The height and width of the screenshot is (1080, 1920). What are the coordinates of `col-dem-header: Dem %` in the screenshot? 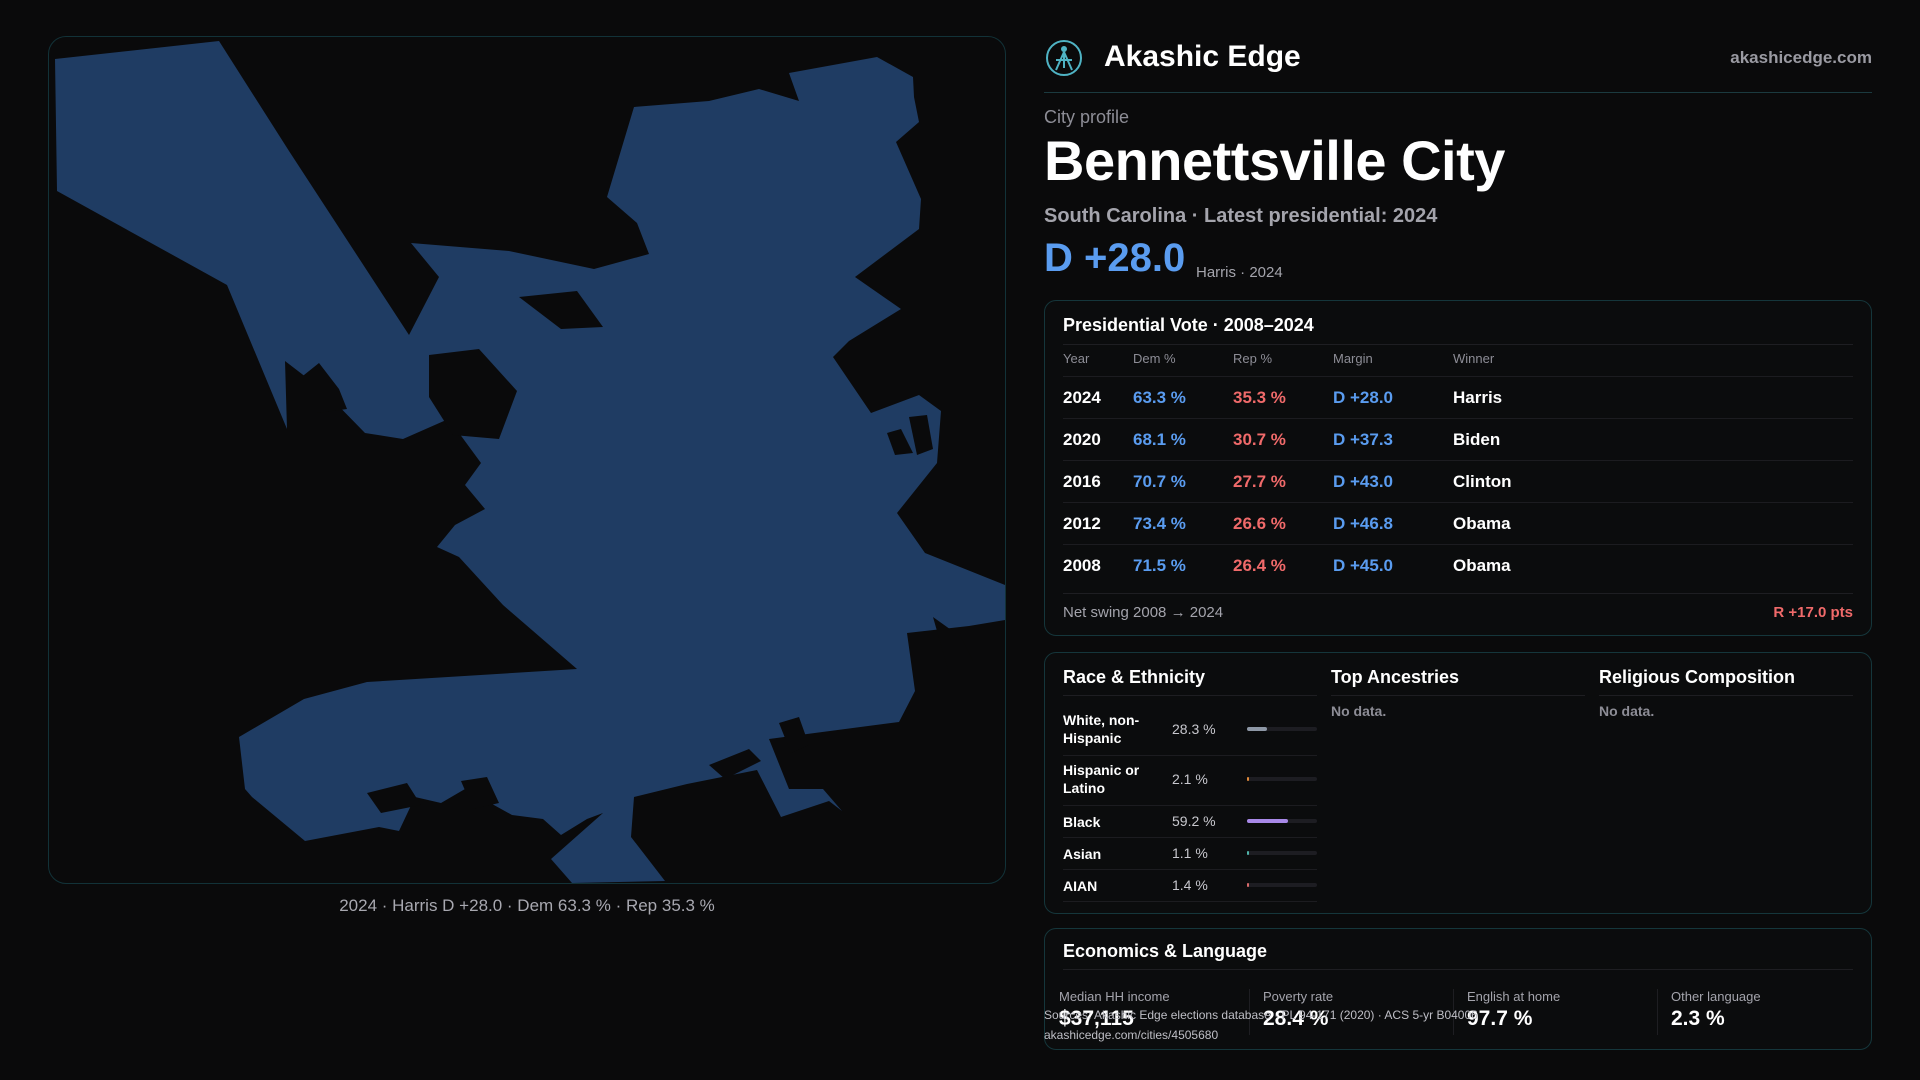 It's located at (1154, 358).